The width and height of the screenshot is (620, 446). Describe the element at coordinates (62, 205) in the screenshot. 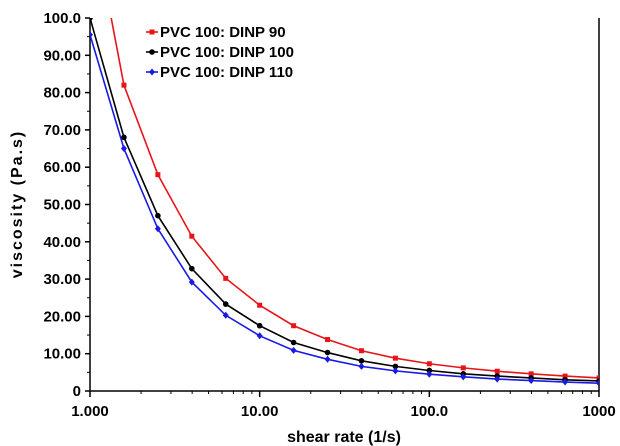

I see `y-tick-label: 50.00` at that location.